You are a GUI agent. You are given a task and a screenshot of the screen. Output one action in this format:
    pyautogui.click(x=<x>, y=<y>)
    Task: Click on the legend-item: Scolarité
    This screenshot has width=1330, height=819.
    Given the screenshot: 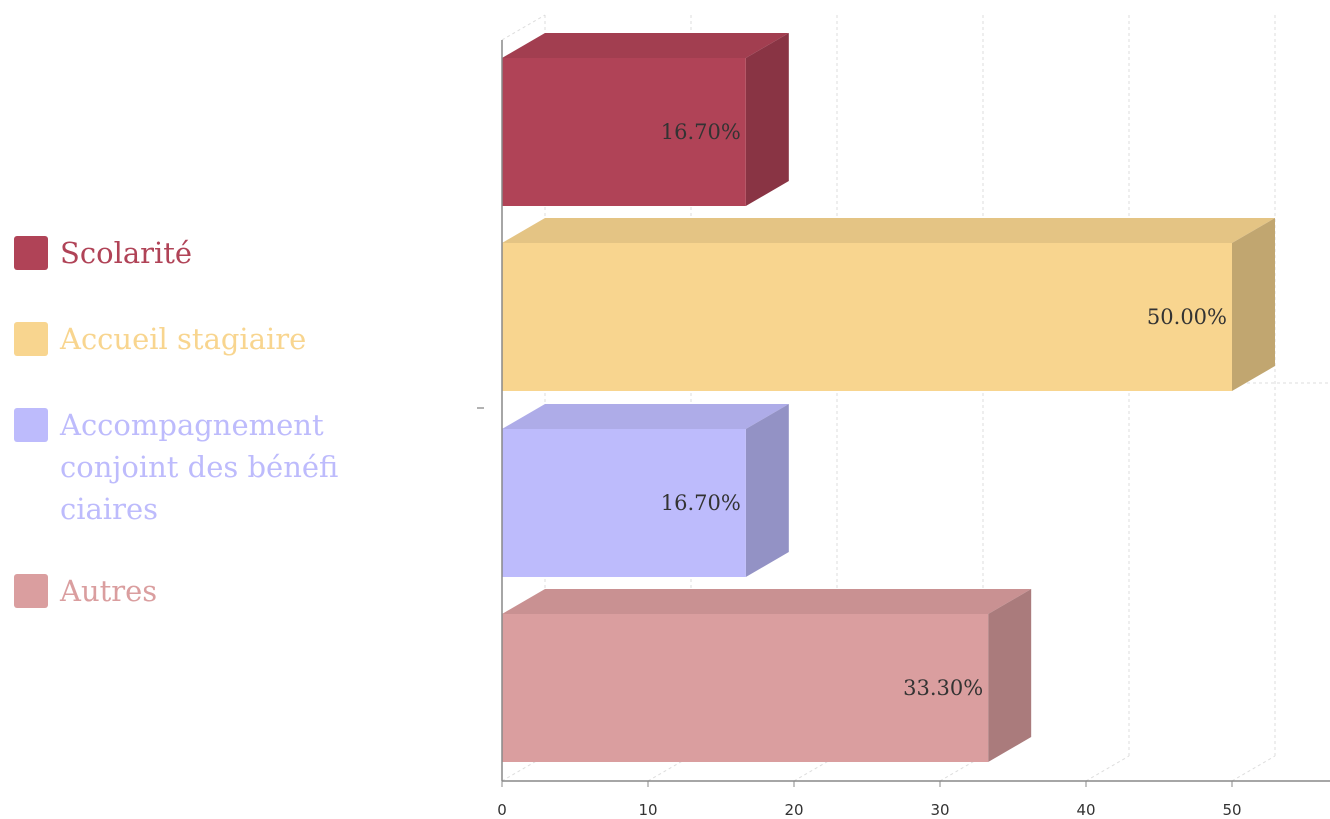 What is the action you would take?
    pyautogui.click(x=179, y=253)
    